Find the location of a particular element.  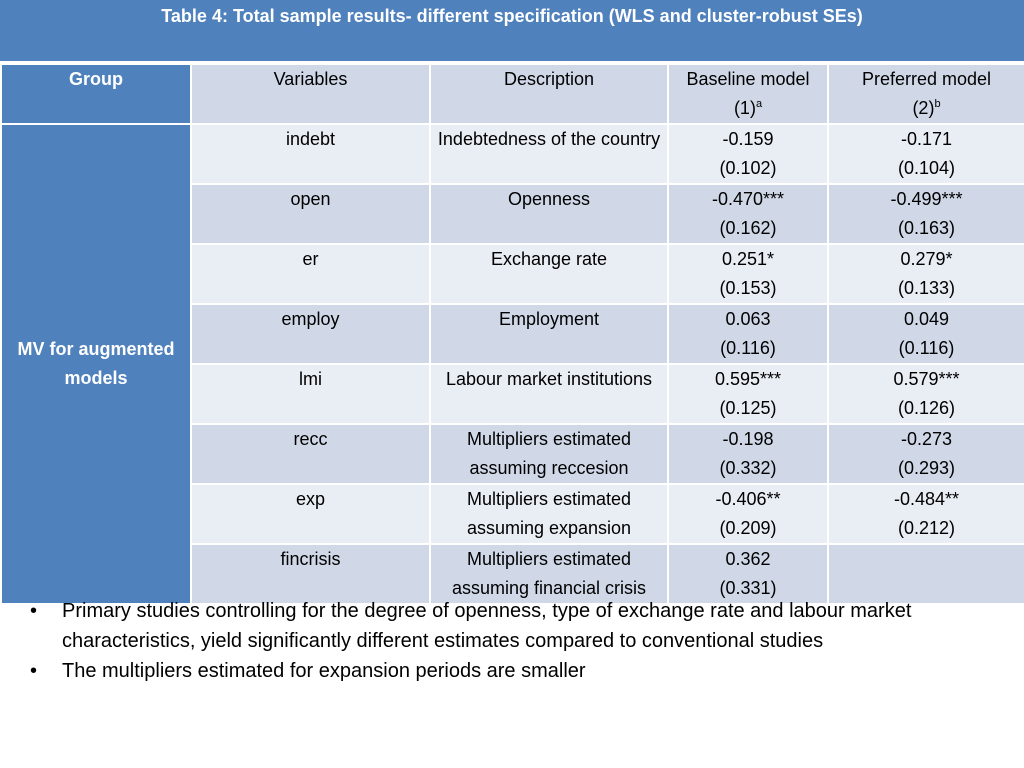

preferred-standard-error: (0.293) is located at coordinates (926, 468).